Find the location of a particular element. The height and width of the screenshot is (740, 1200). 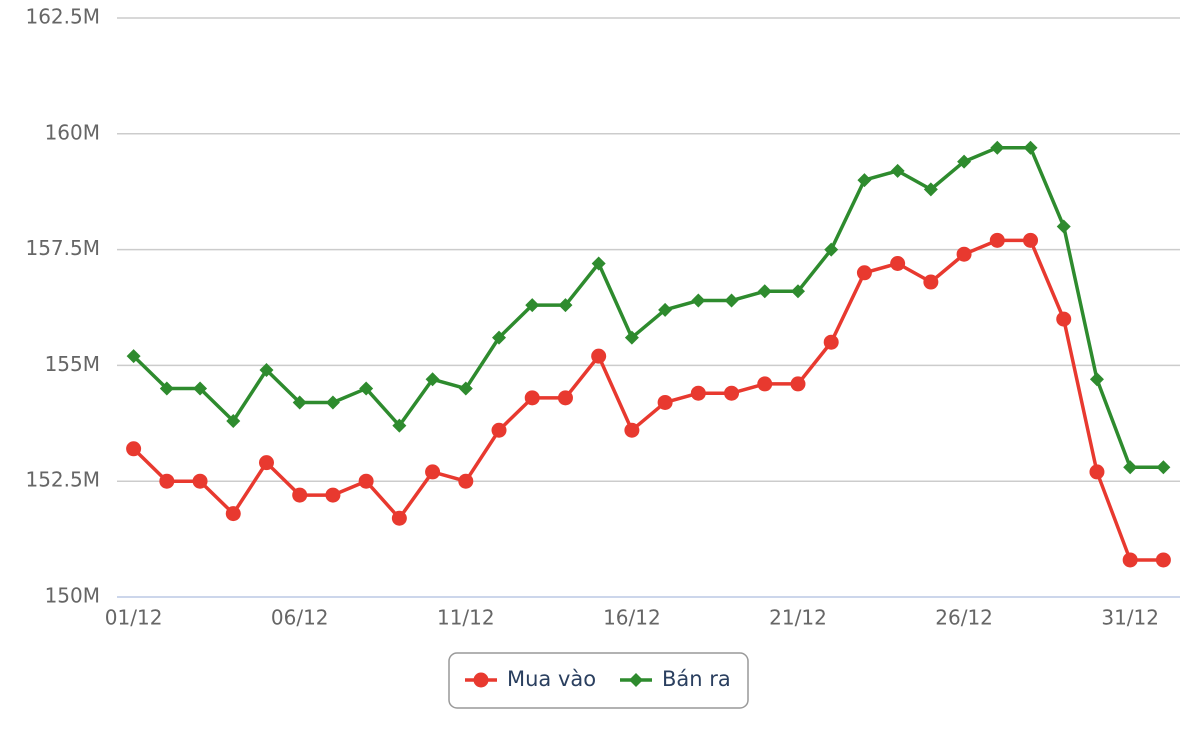

legend: Mua vào Bán ra is located at coordinates (598, 679).